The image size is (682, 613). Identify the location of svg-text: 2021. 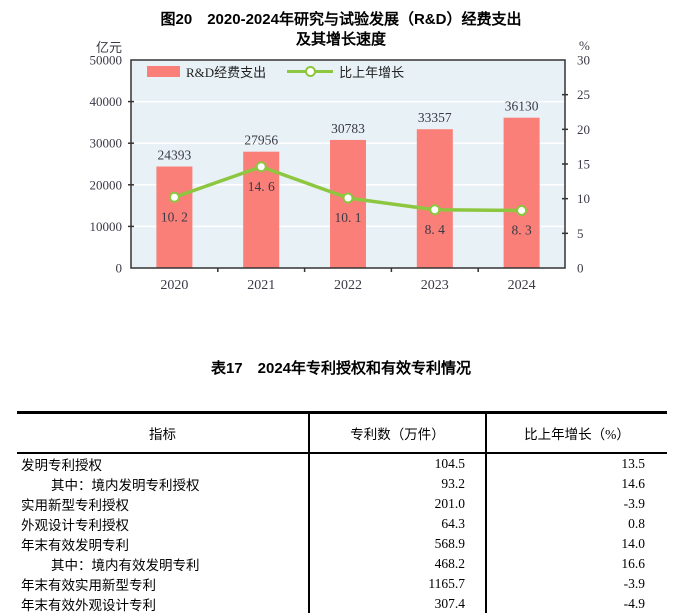
(261, 285).